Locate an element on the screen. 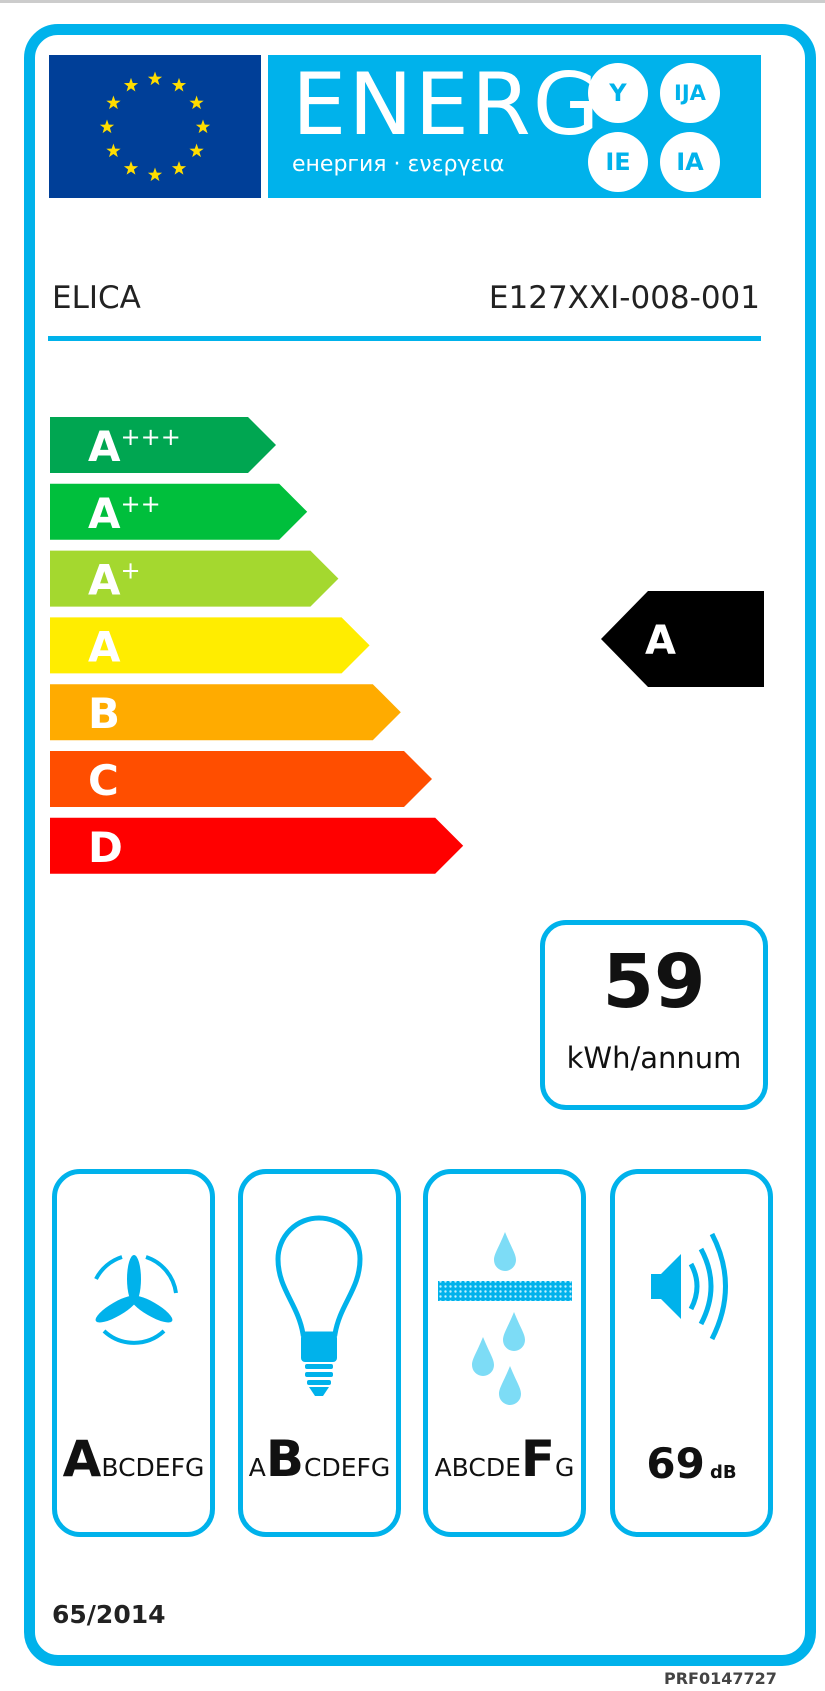 The width and height of the screenshot is (825, 1691). energy-class-label: D is located at coordinates (105, 847).